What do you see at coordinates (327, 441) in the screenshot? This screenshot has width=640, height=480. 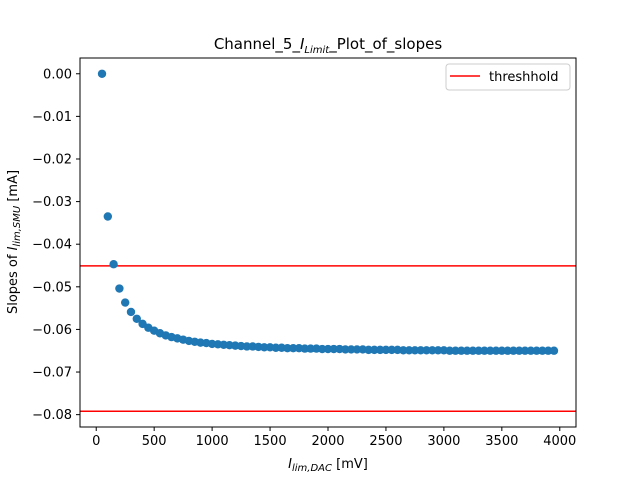 I see `x-tick-label: 2000` at bounding box center [327, 441].